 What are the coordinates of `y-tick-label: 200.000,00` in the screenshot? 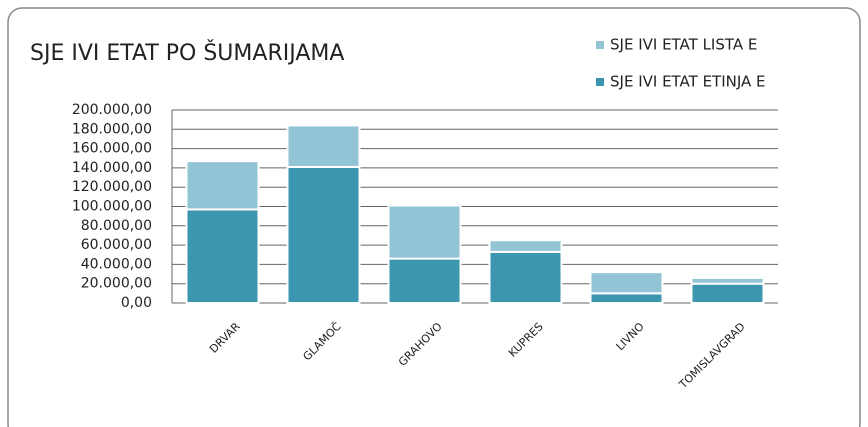 It's located at (112, 110).